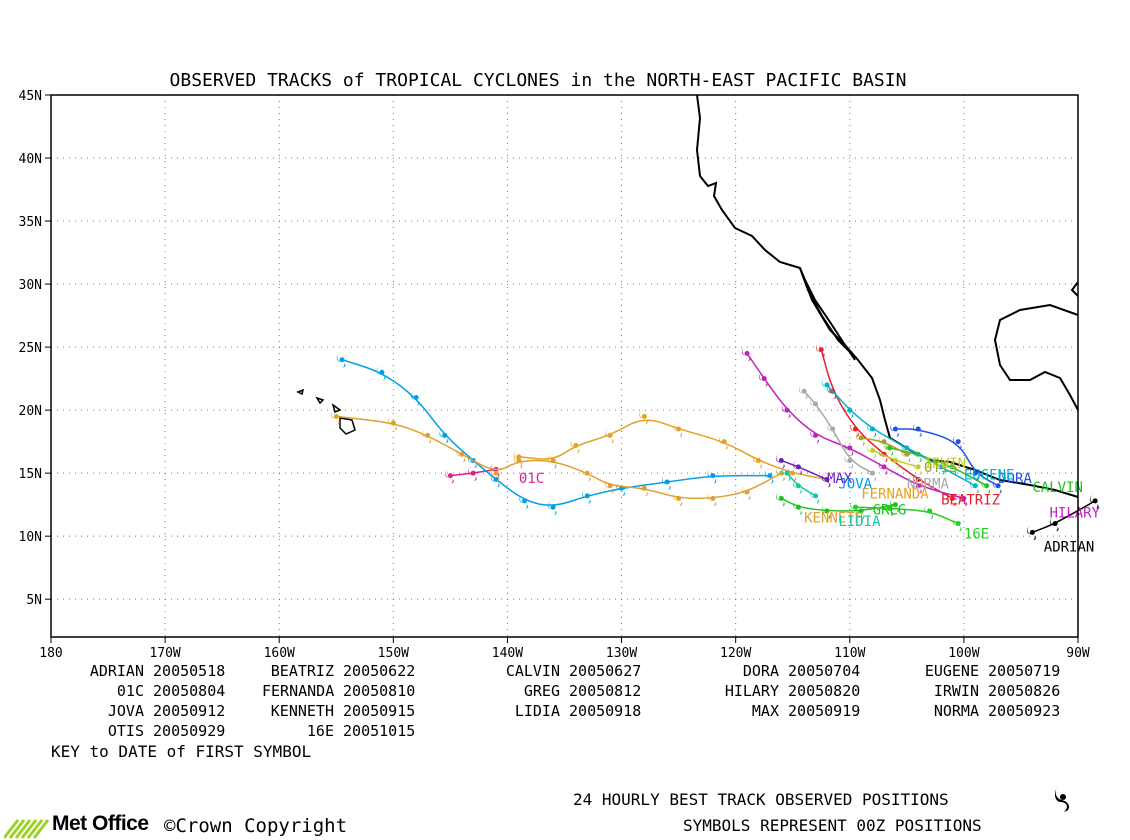  I want to click on key-storm-date: 20050918, so click(601, 711).